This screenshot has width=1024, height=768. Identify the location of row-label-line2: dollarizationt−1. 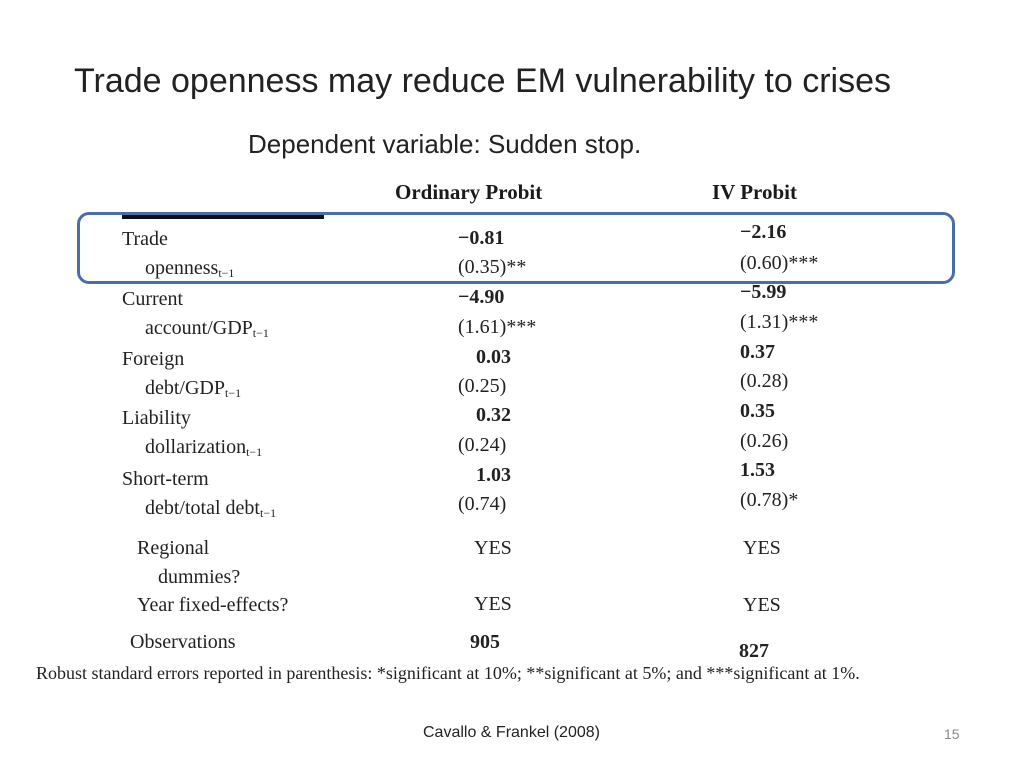
(204, 447).